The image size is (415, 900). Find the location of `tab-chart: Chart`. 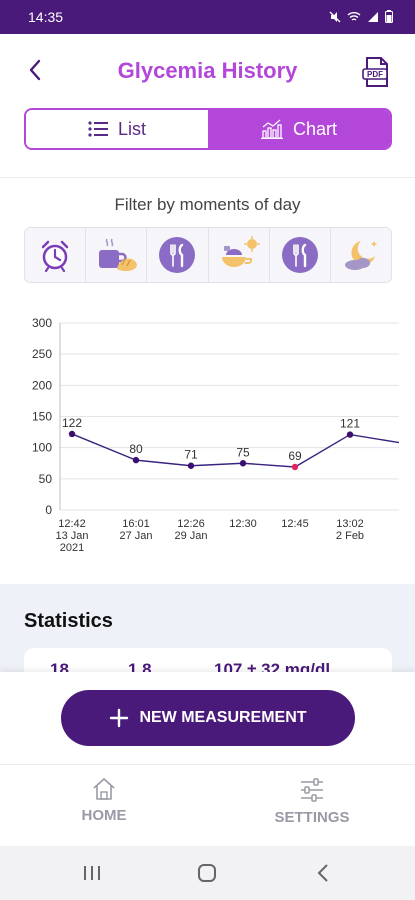

tab-chart: Chart is located at coordinates (299, 129).